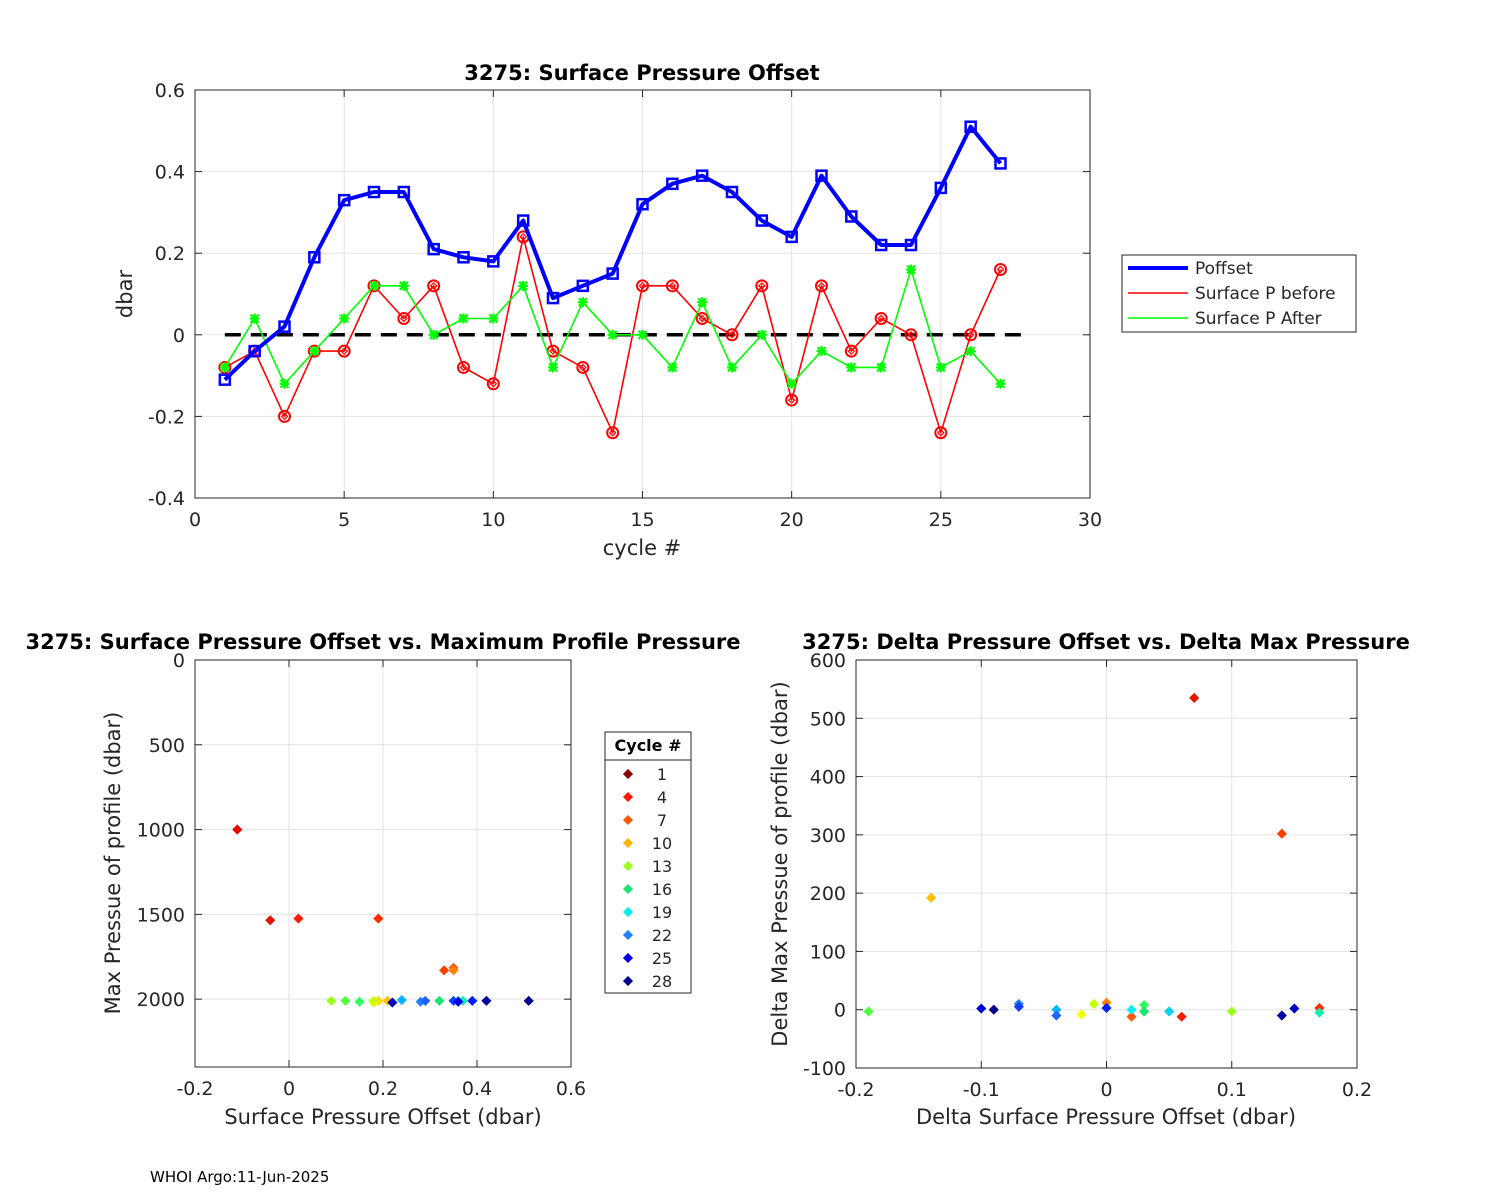  I want to click on x-tick-label: 30, so click(1090, 520).